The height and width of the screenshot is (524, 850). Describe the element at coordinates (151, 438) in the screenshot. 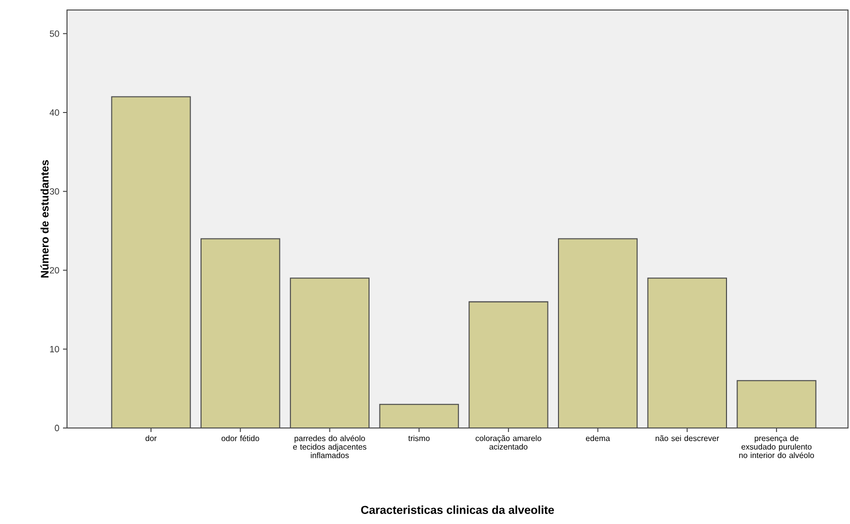

I see `x-tick-label: dor` at that location.